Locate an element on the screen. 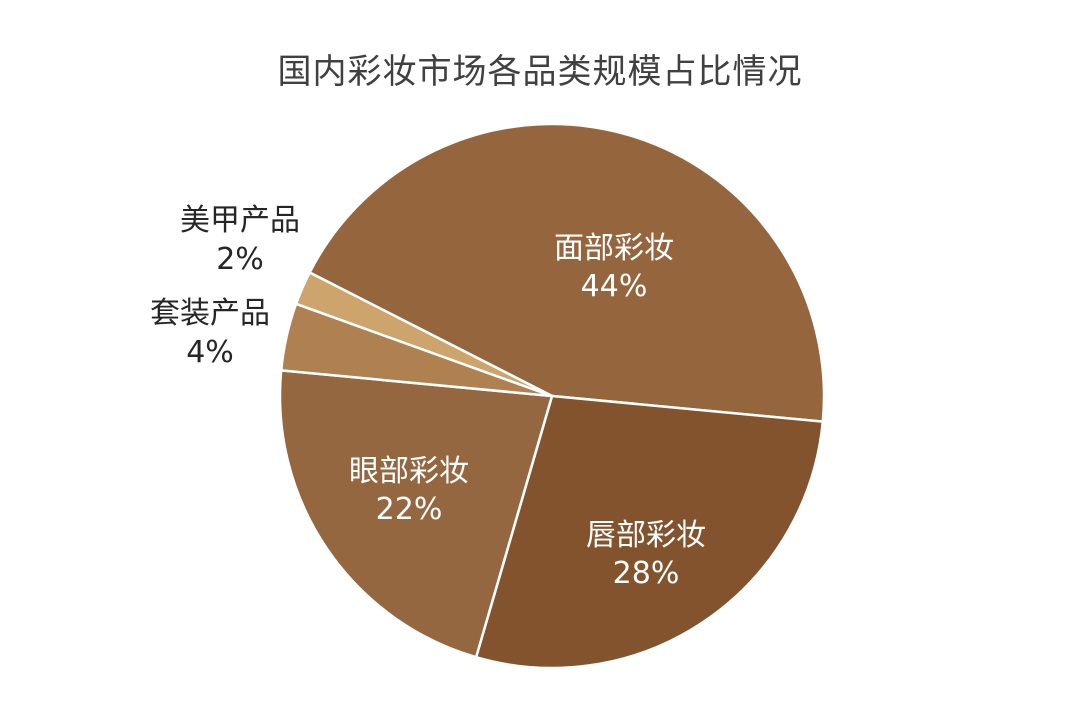 This screenshot has height=704, width=1080. slice-value-label-4: 4% is located at coordinates (210, 352).